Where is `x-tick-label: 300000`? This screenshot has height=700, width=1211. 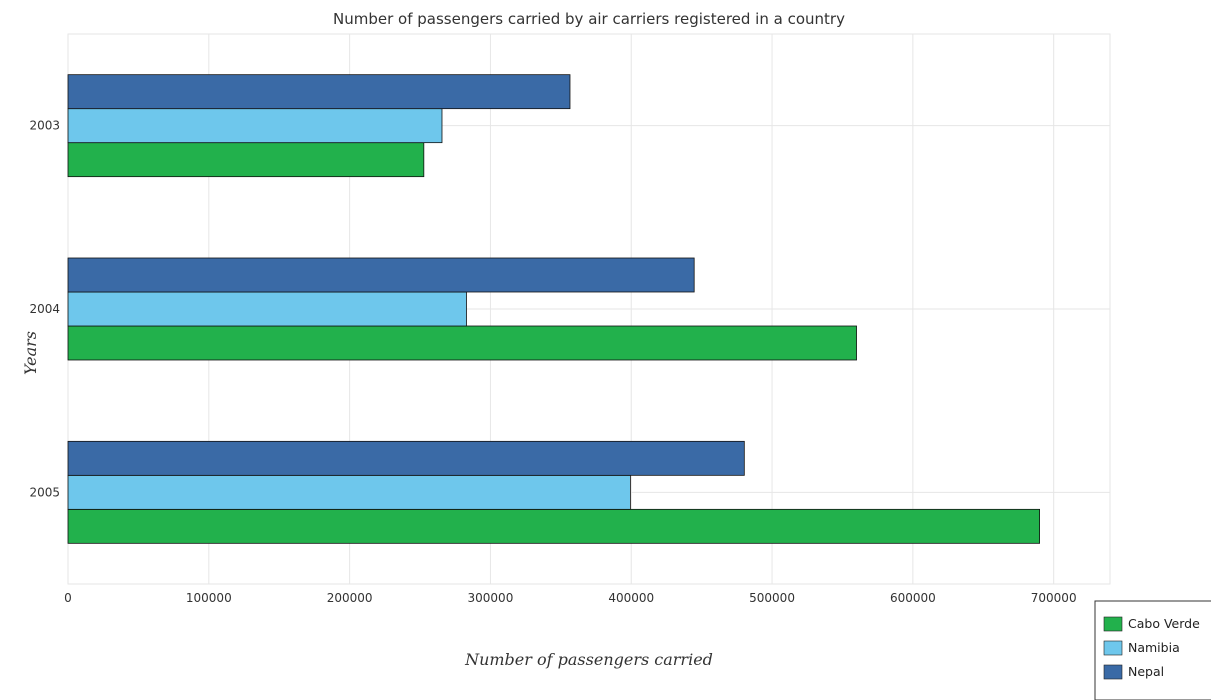
x-tick-label: 300000 is located at coordinates (491, 598).